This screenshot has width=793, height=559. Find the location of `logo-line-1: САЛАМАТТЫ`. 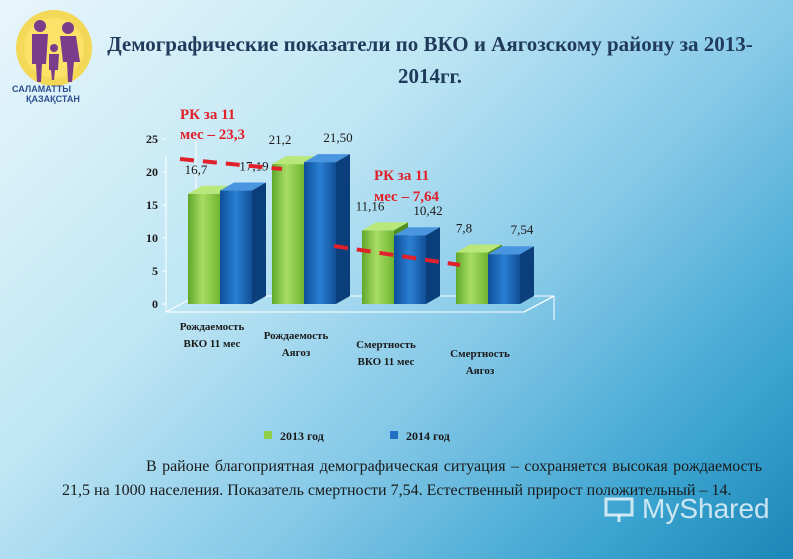

logo-line-1: САЛАМАТТЫ is located at coordinates (42, 89).